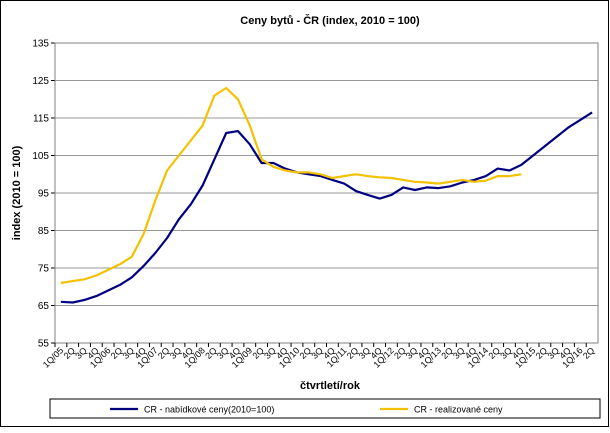  What do you see at coordinates (17, 192) in the screenshot?
I see `y-axis-title: index (2010 = 100)` at bounding box center [17, 192].